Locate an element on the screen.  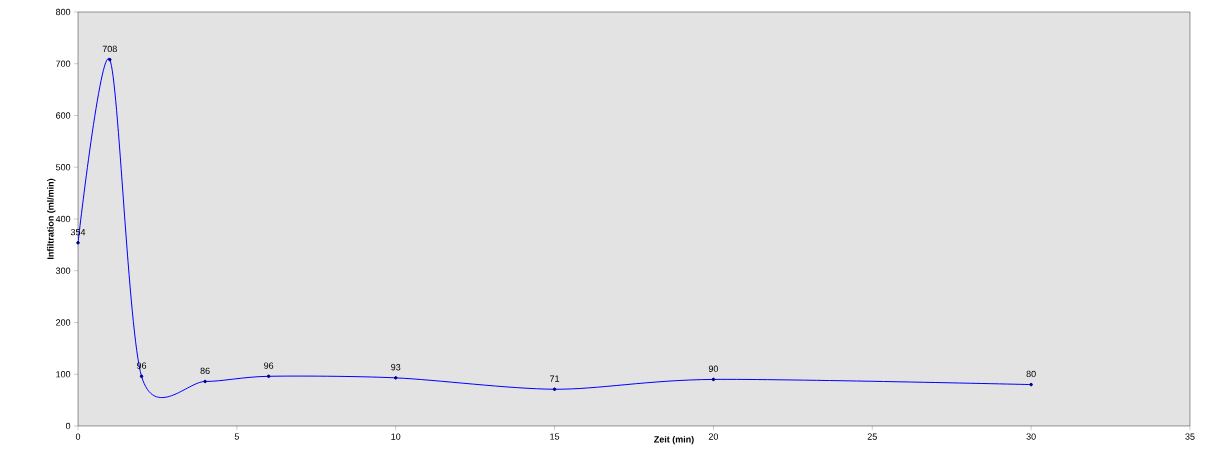
data-label: 90 is located at coordinates (713, 368).